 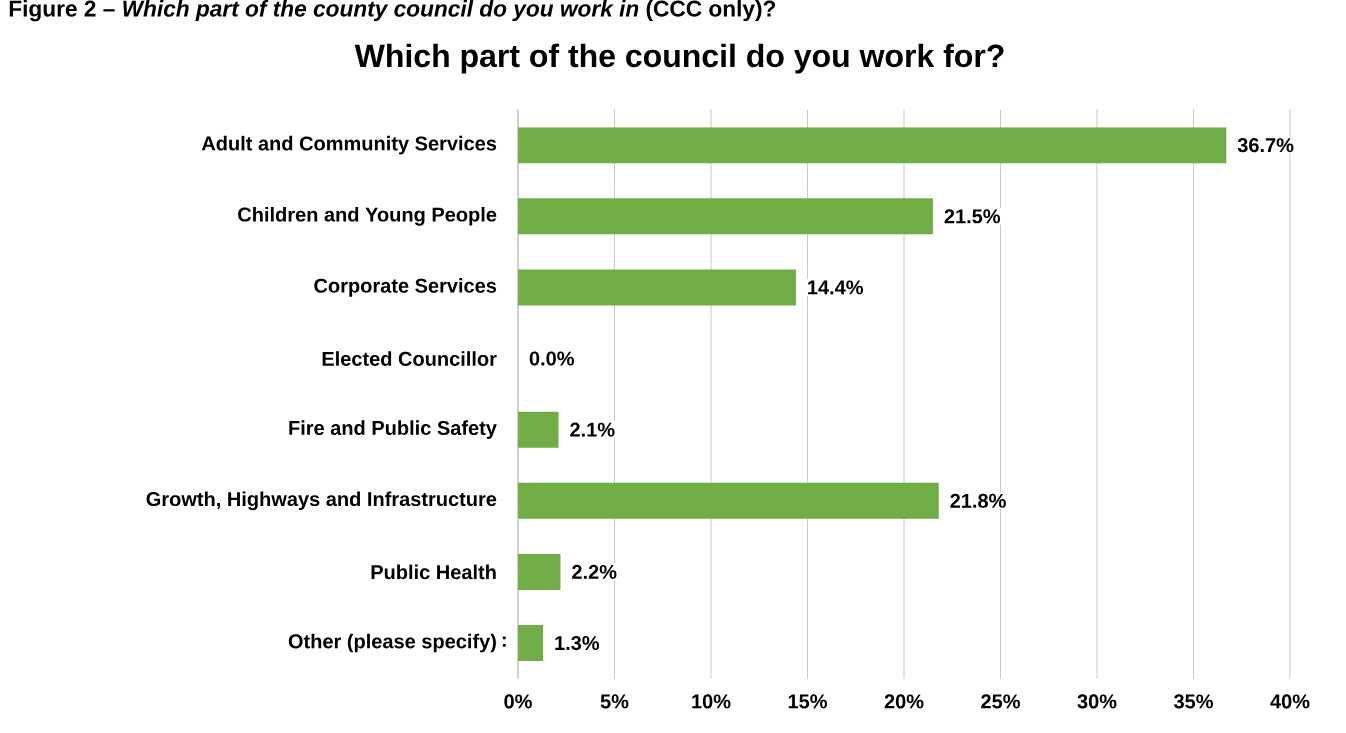 I want to click on data-label: 21.8%, so click(x=978, y=501).